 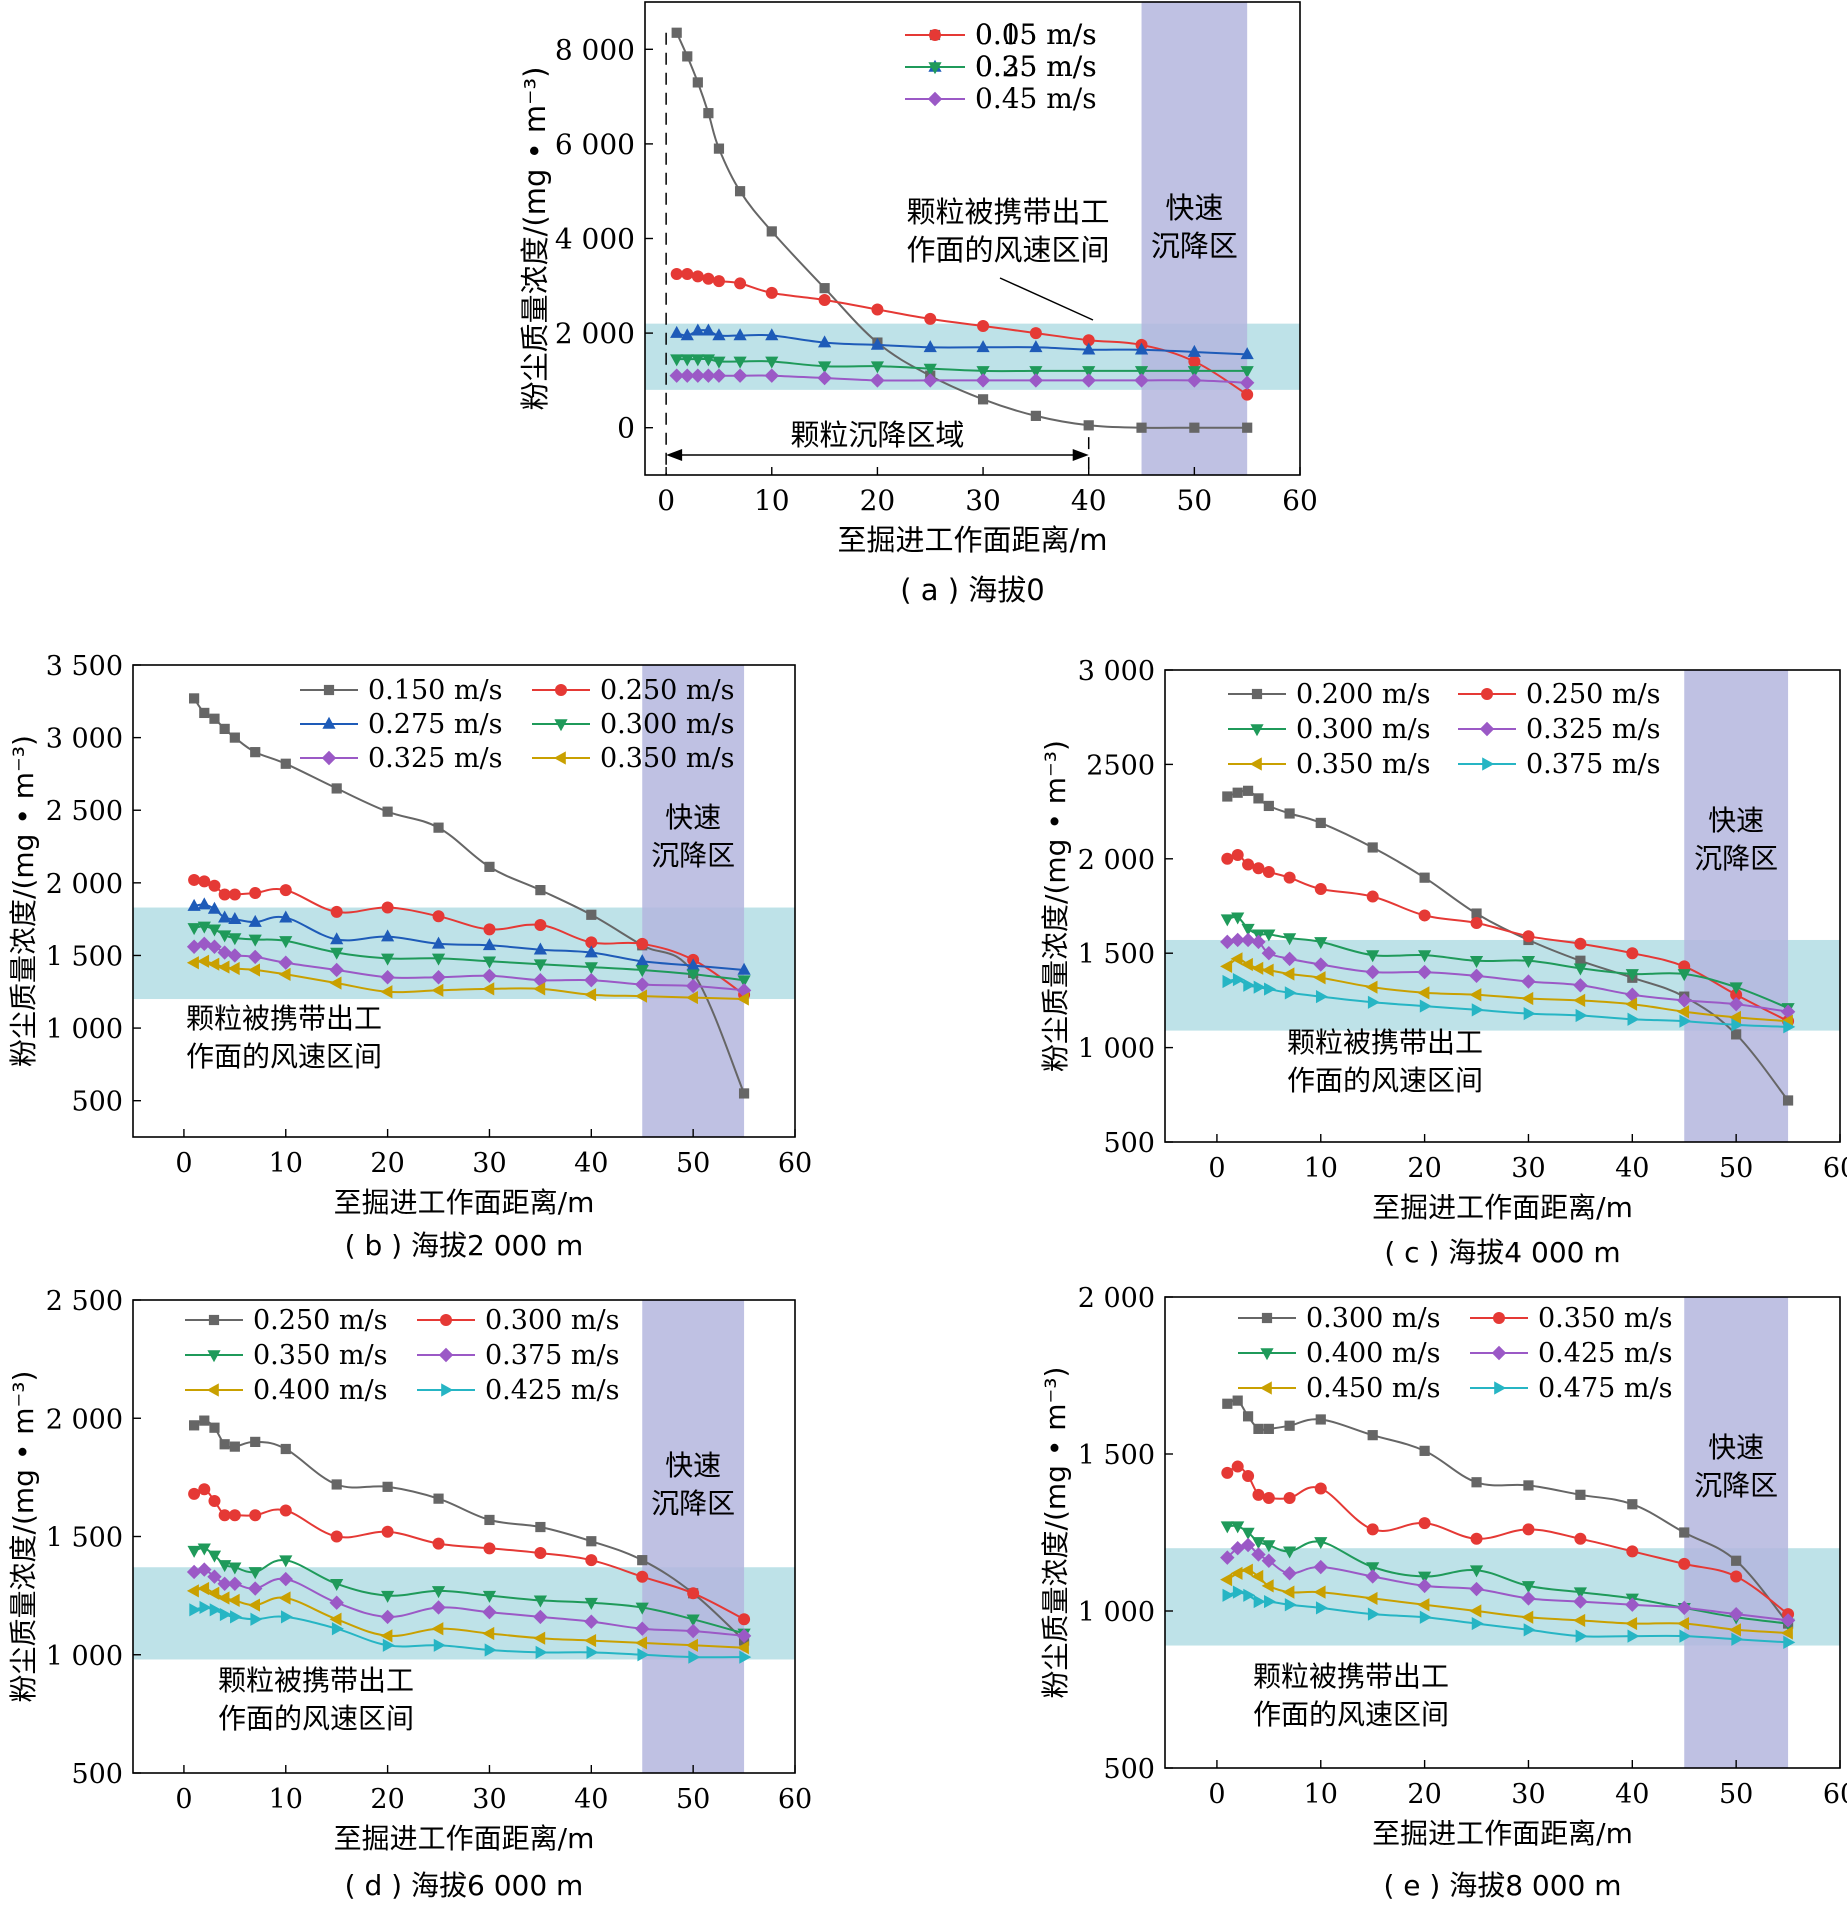 I want to click on series-0.350, so click(x=1506, y=990).